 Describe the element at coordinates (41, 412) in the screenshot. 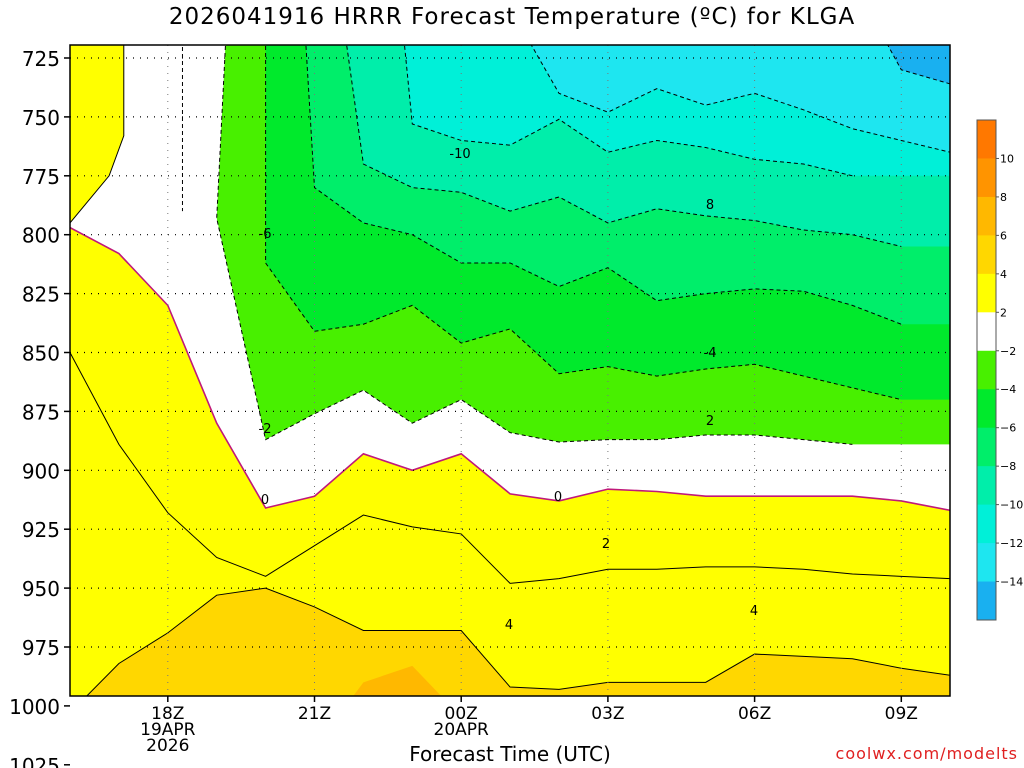

I see `y-tick-label: 875` at that location.